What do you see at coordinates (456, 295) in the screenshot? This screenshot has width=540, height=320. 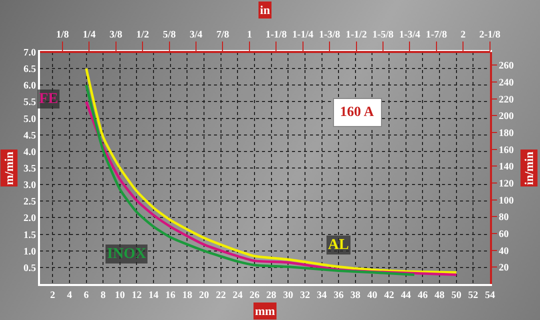 I see `x-tick-label: 50` at bounding box center [456, 295].